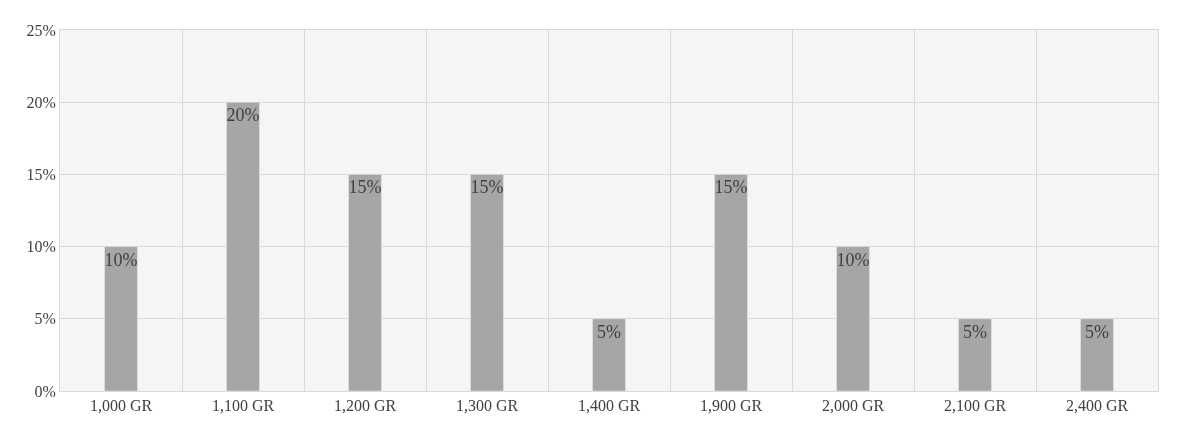  Describe the element at coordinates (243, 406) in the screenshot. I see `x-tick-label: 1,100 GR` at that location.